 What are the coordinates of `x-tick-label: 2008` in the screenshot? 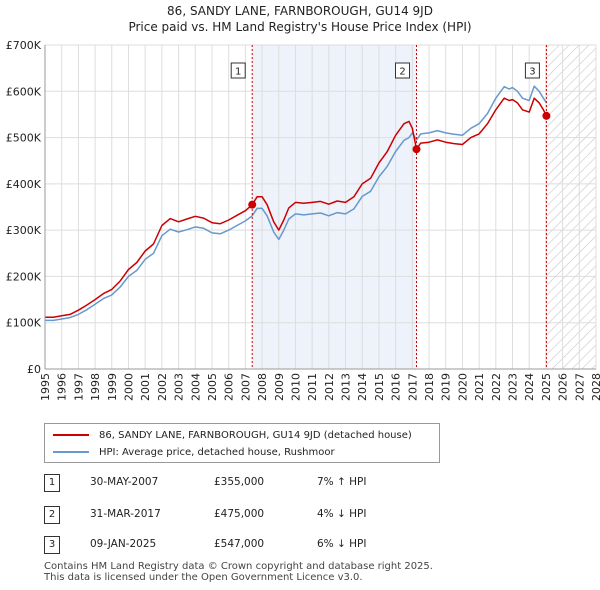 It's located at (262, 387).